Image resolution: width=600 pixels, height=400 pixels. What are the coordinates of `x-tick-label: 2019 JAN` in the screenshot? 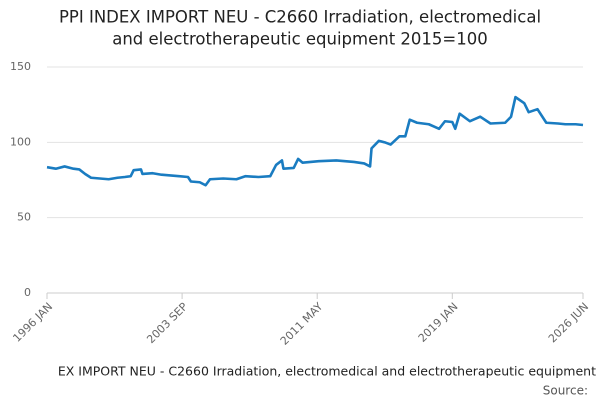 It's located at (438, 322).